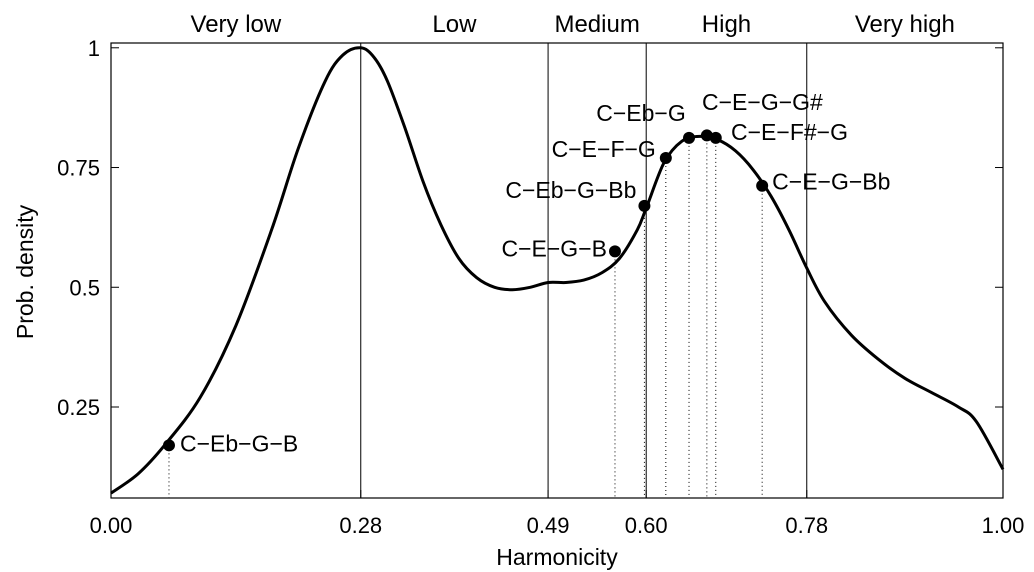 The width and height of the screenshot is (1034, 572). What do you see at coordinates (25, 271) in the screenshot?
I see `y-axis-label: Prob. density` at bounding box center [25, 271].